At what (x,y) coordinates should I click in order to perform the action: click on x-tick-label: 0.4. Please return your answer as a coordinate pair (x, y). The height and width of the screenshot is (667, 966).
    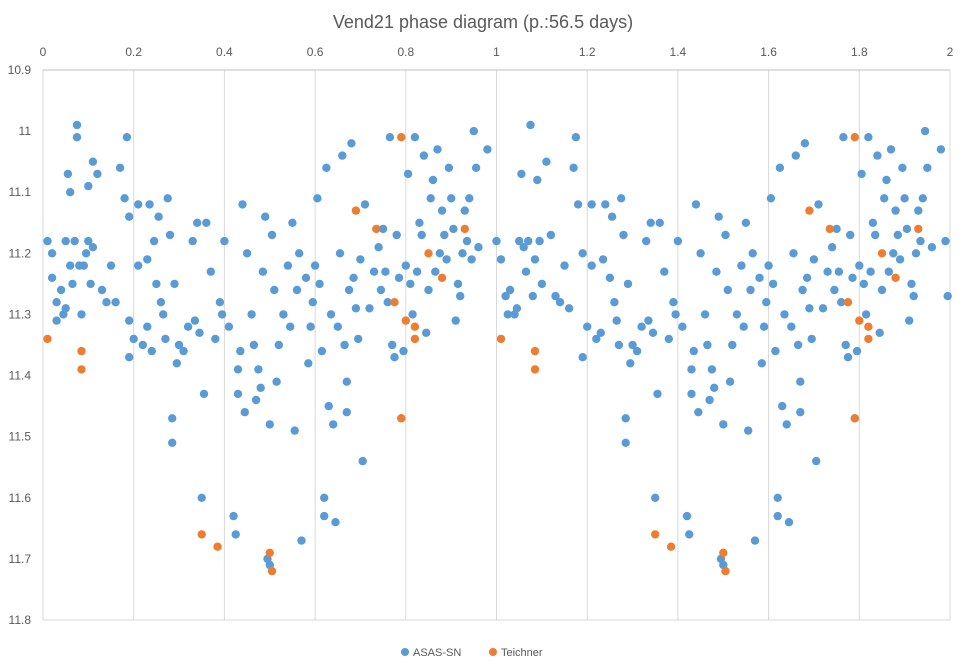
    Looking at the image, I should click on (224, 52).